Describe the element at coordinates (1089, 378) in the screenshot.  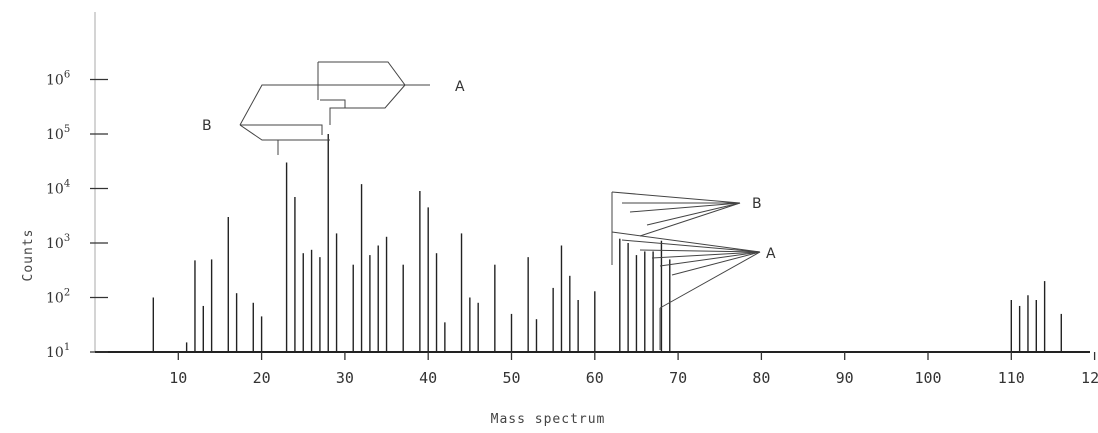
I see `x-tick-label: 120` at that location.